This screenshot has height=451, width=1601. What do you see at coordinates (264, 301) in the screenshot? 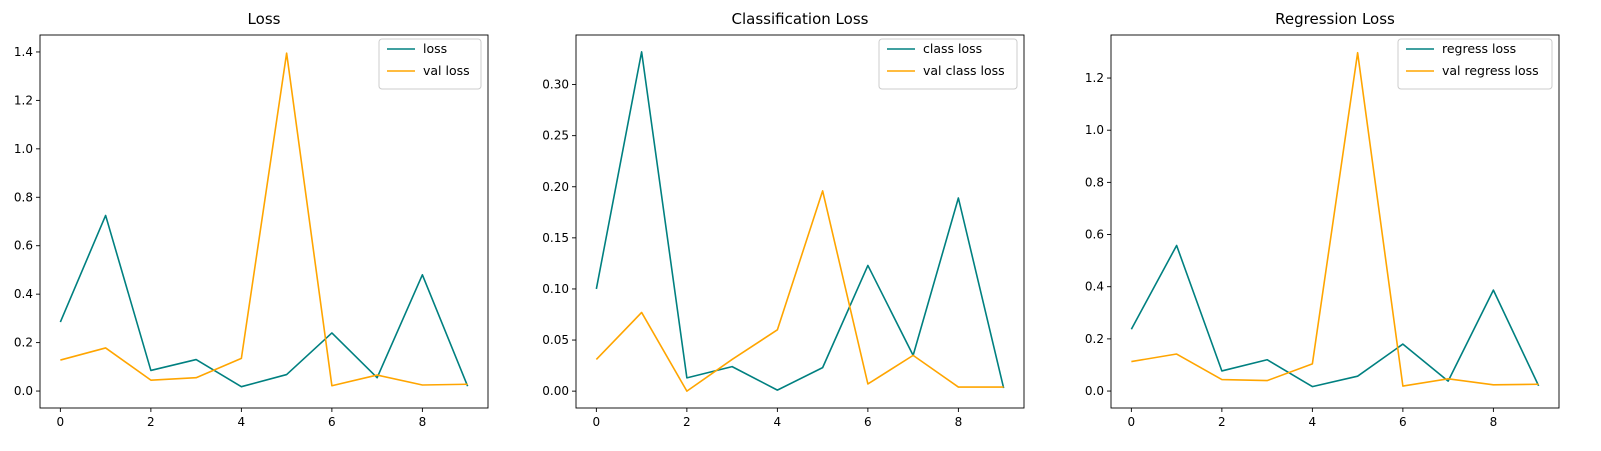
I see `series-line-loss` at bounding box center [264, 301].